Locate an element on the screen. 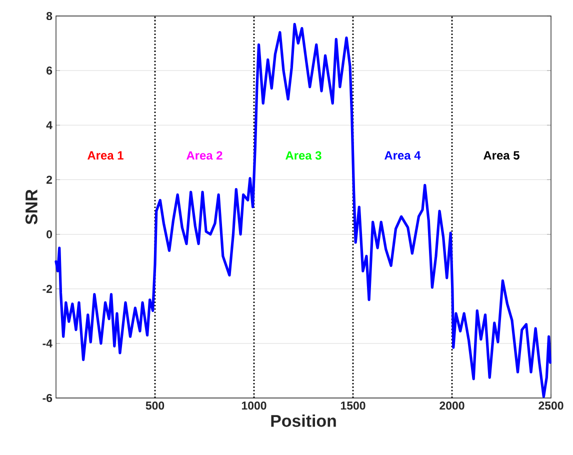 This screenshot has width=573, height=455. y-tick-label: -6 is located at coordinates (47, 398).